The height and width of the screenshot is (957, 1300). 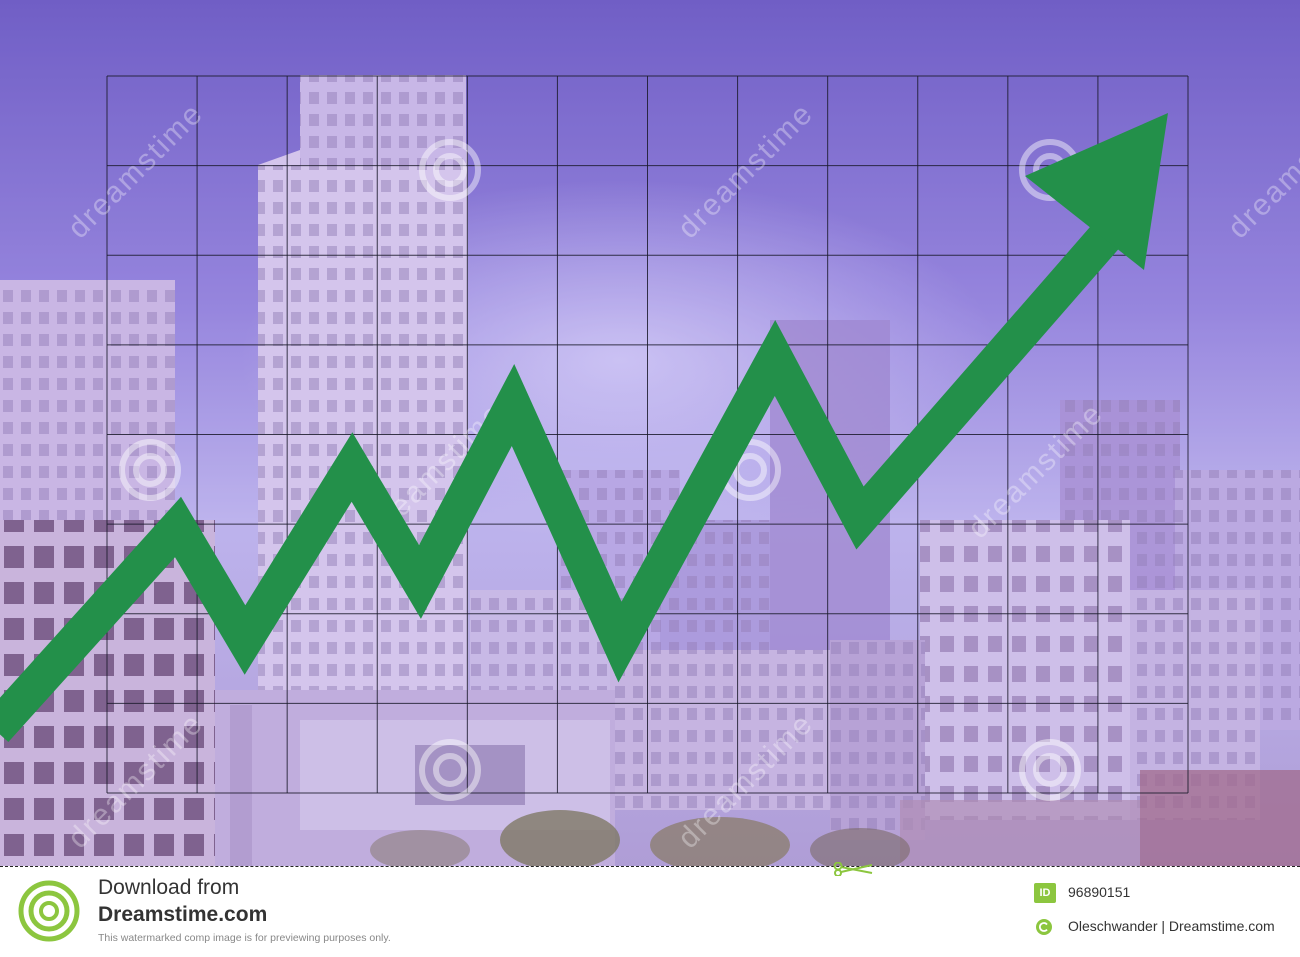 I want to click on author-credit: Oleschwander | Dreamstime.com, so click(x=1171, y=926).